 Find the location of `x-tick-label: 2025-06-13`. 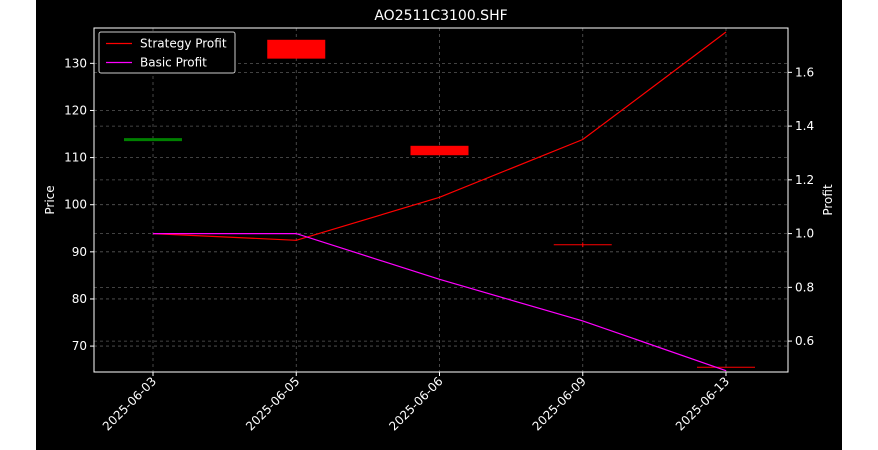

x-tick-label: 2025-06-13 is located at coordinates (702, 403).